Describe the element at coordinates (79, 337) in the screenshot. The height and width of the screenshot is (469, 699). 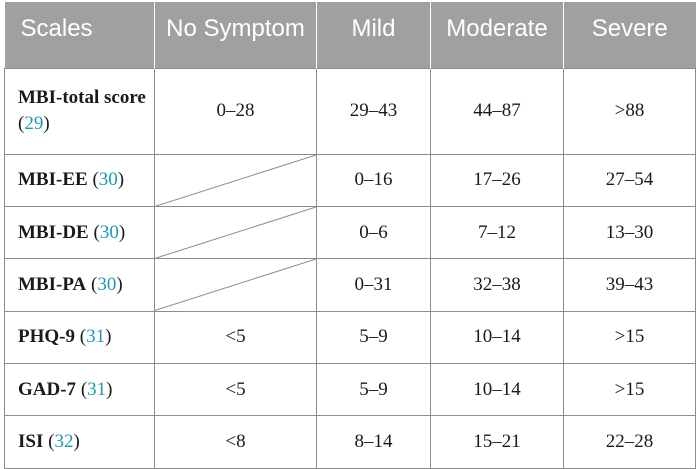
I see `scale-name-cell: PHQ-9 (31)` at that location.